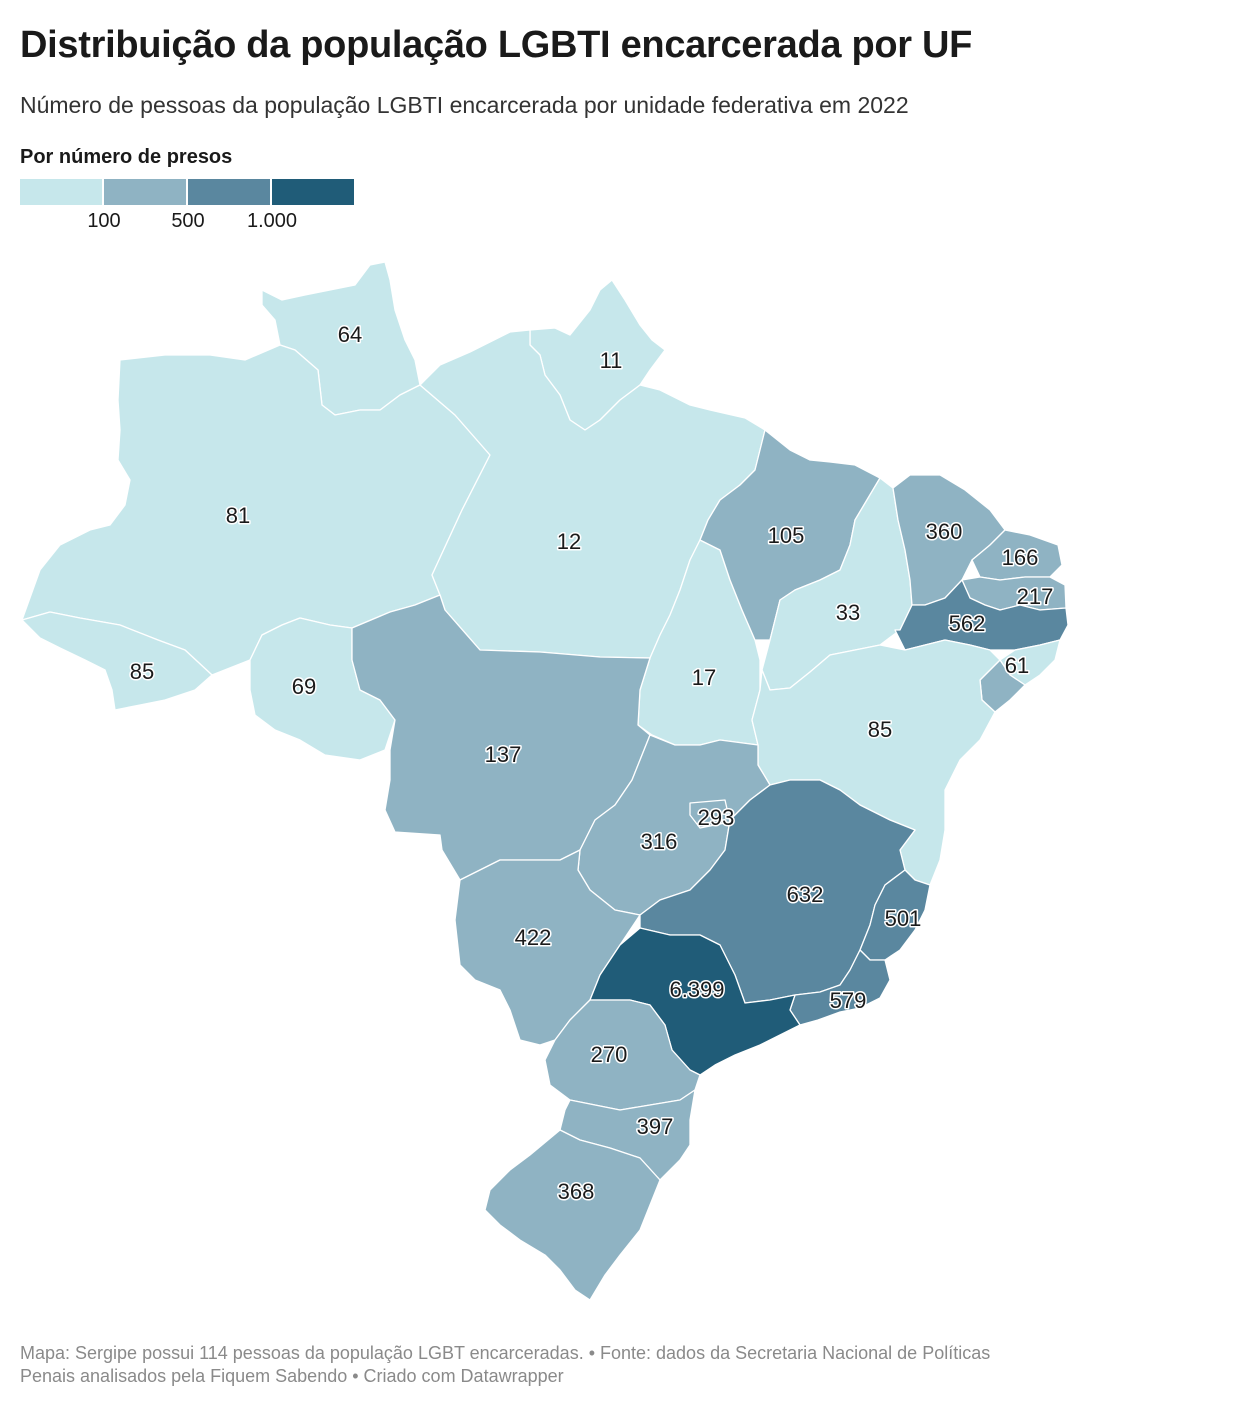 The width and height of the screenshot is (1240, 1414). Describe the element at coordinates (322, 689) in the screenshot. I see `state-RO` at that location.